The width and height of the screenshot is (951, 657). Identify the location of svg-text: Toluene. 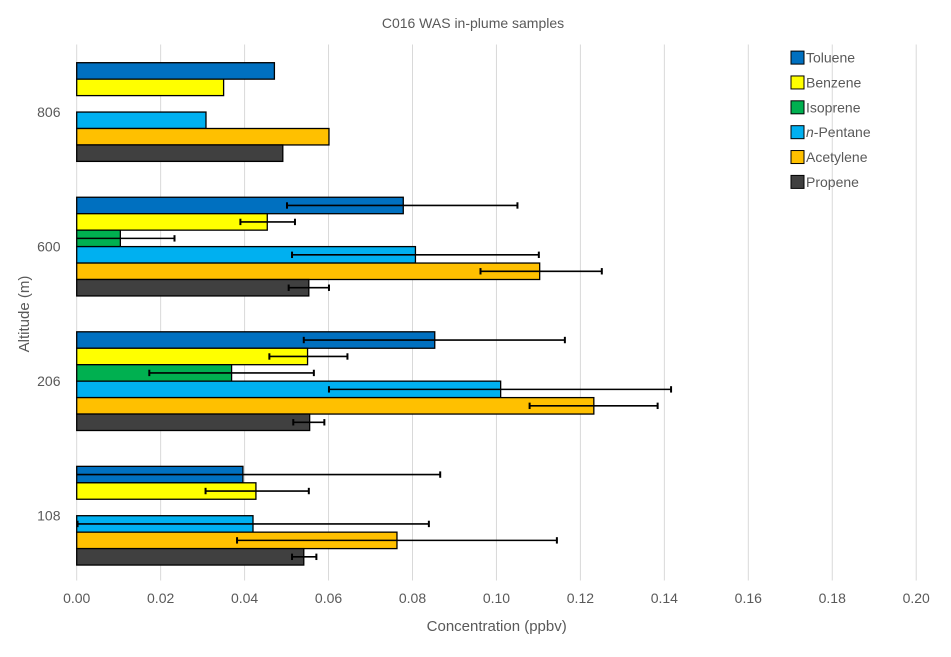
(830, 58).